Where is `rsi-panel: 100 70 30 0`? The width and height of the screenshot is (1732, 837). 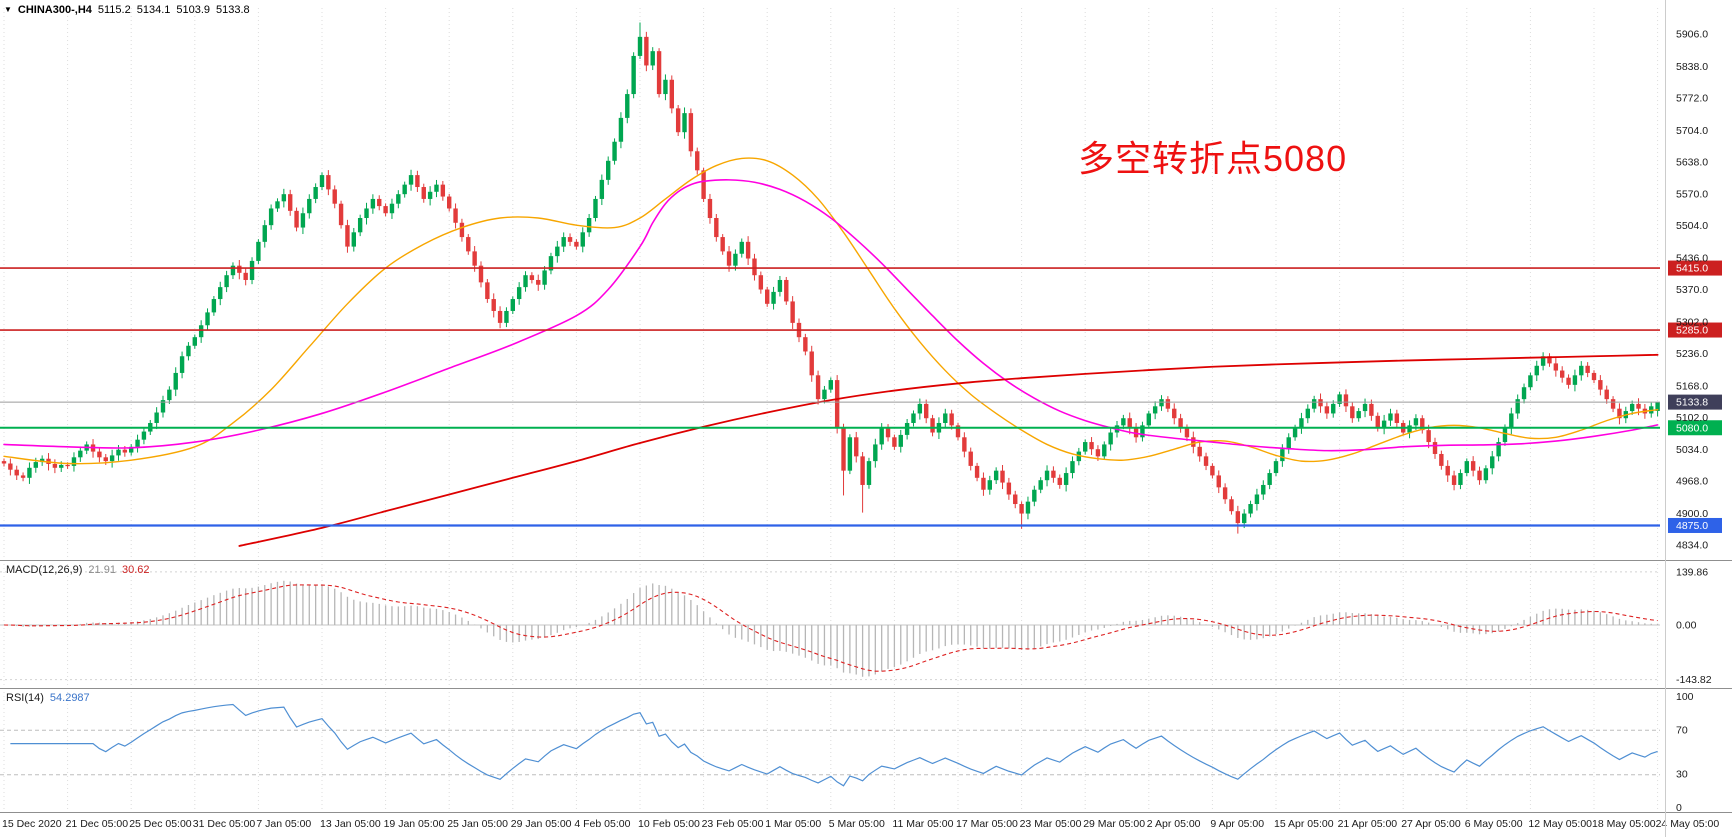
rsi-panel: 100 70 30 0 is located at coordinates (847, 752).